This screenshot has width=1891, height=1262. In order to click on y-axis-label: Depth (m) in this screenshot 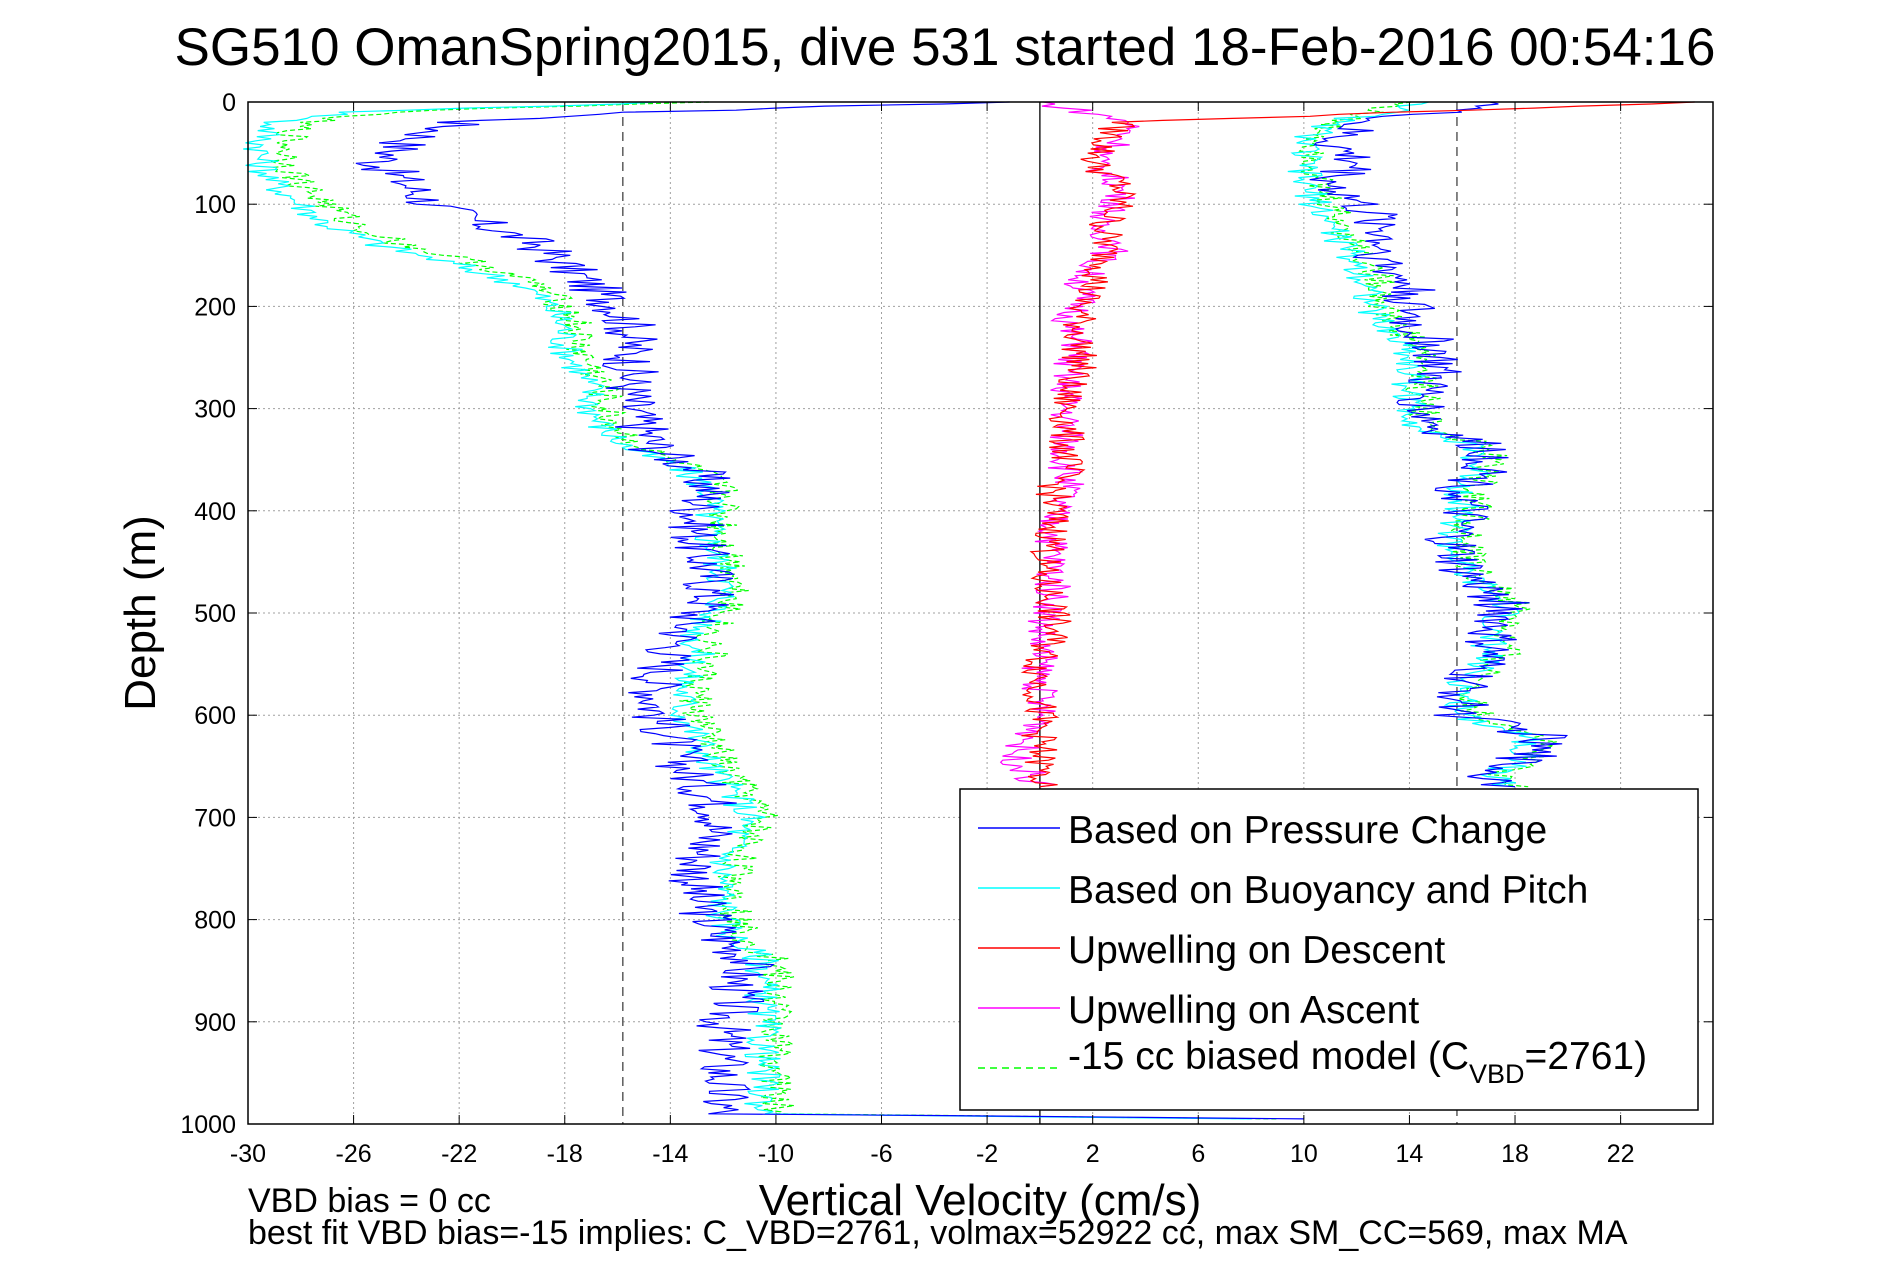, I will do `click(140, 613)`.